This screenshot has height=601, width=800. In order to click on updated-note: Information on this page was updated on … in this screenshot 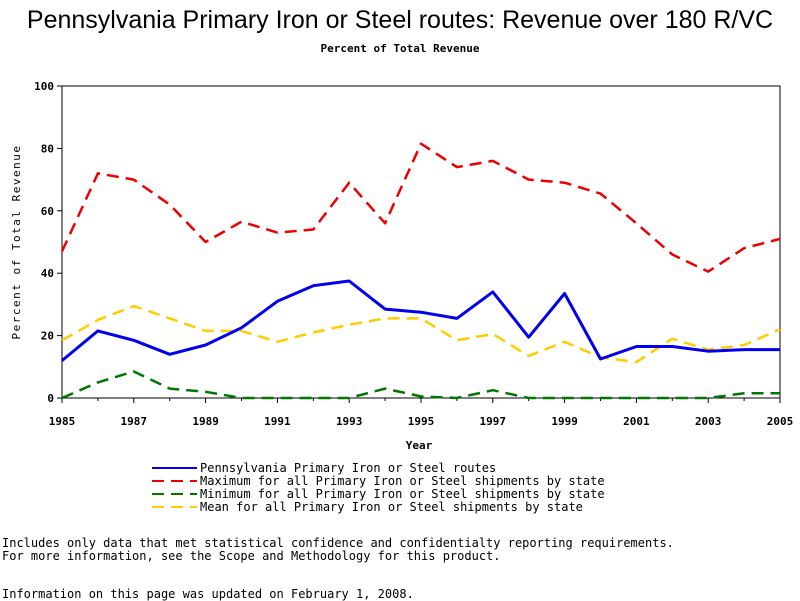, I will do `click(208, 594)`.